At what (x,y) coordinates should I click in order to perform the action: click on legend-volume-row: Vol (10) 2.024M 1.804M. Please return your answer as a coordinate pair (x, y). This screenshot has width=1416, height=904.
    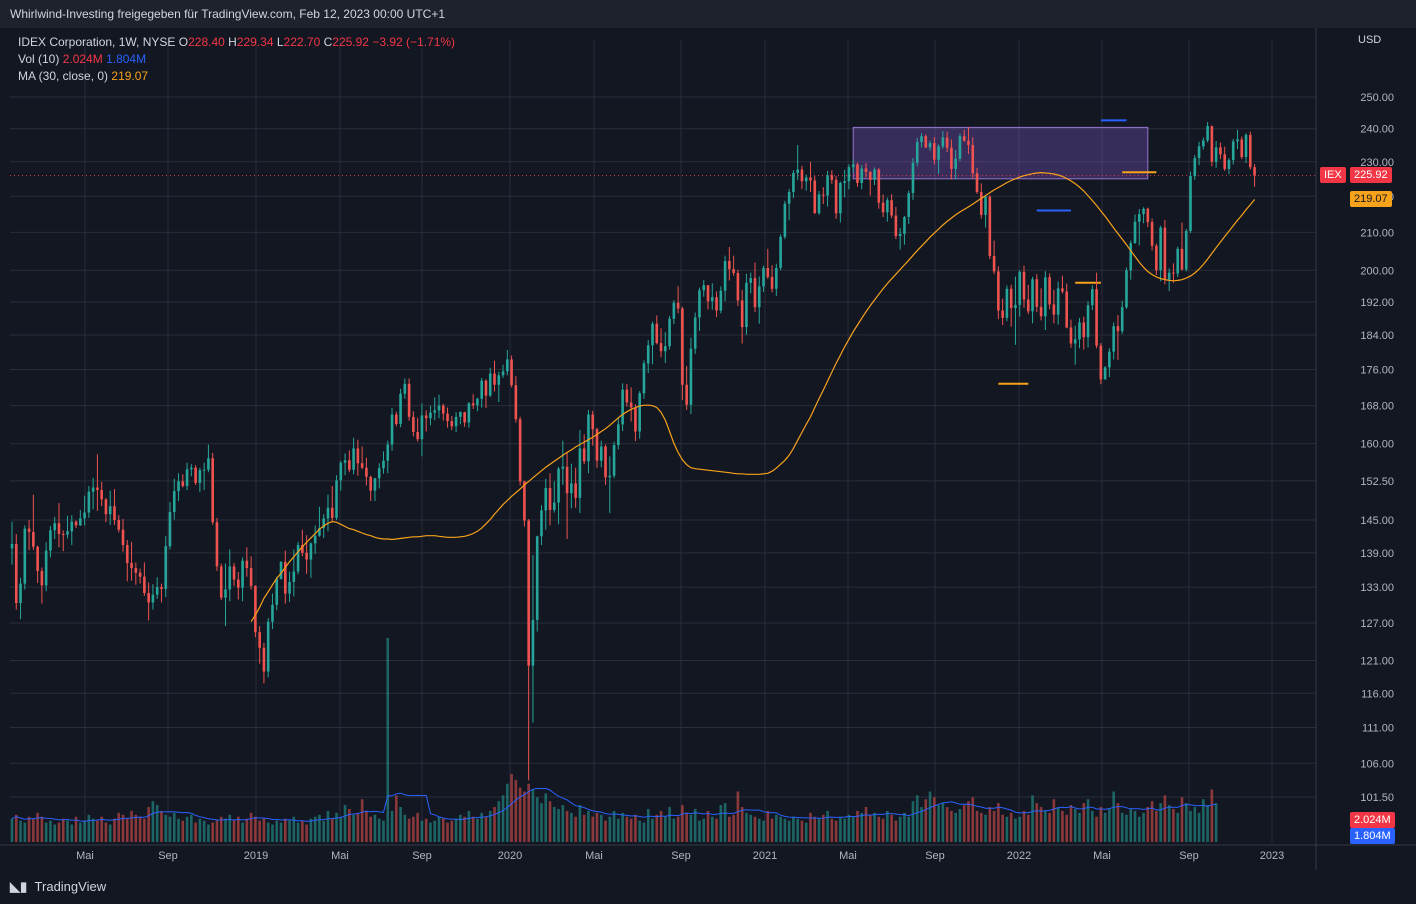
    Looking at the image, I should click on (236, 59).